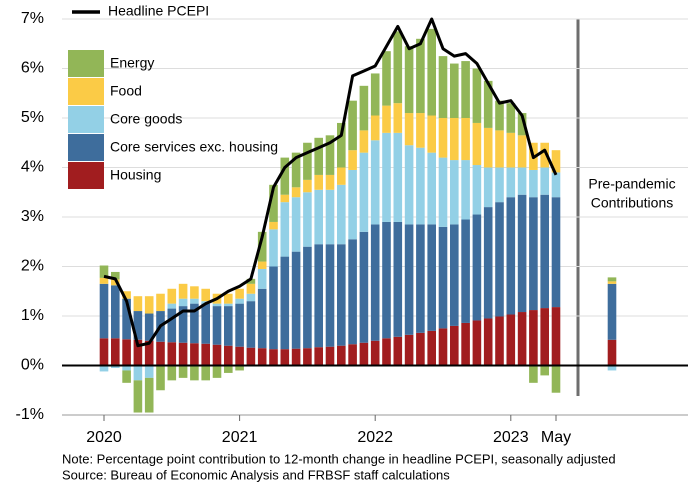 This screenshot has height=487, width=698. I want to click on y-tick-label: 2%, so click(32, 266).